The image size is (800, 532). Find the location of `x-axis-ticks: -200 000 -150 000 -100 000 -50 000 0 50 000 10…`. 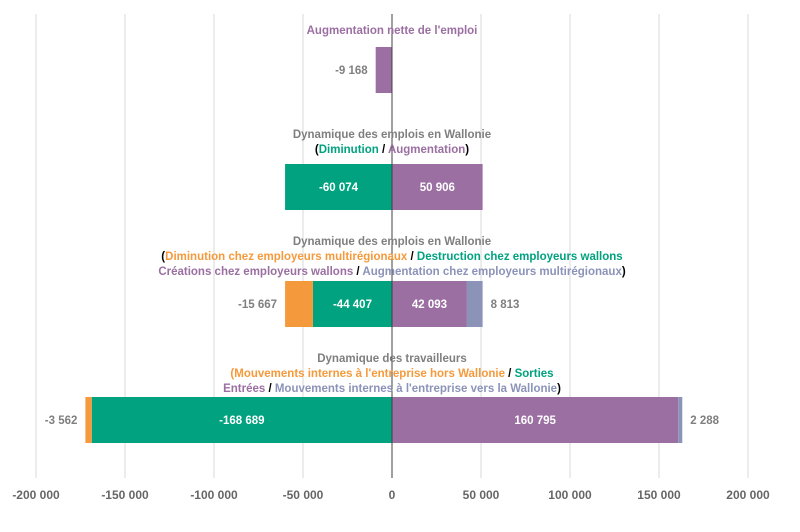

x-axis-ticks: -200 000 -150 000 -100 000 -50 000 0 50 000 10… is located at coordinates (391, 495).